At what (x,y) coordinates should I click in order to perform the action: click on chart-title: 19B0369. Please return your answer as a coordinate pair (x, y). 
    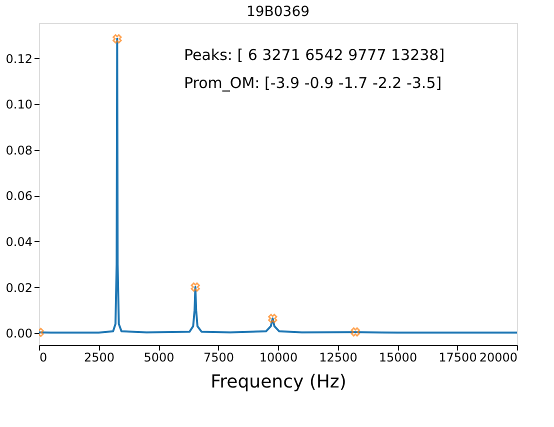
    Looking at the image, I should click on (278, 12).